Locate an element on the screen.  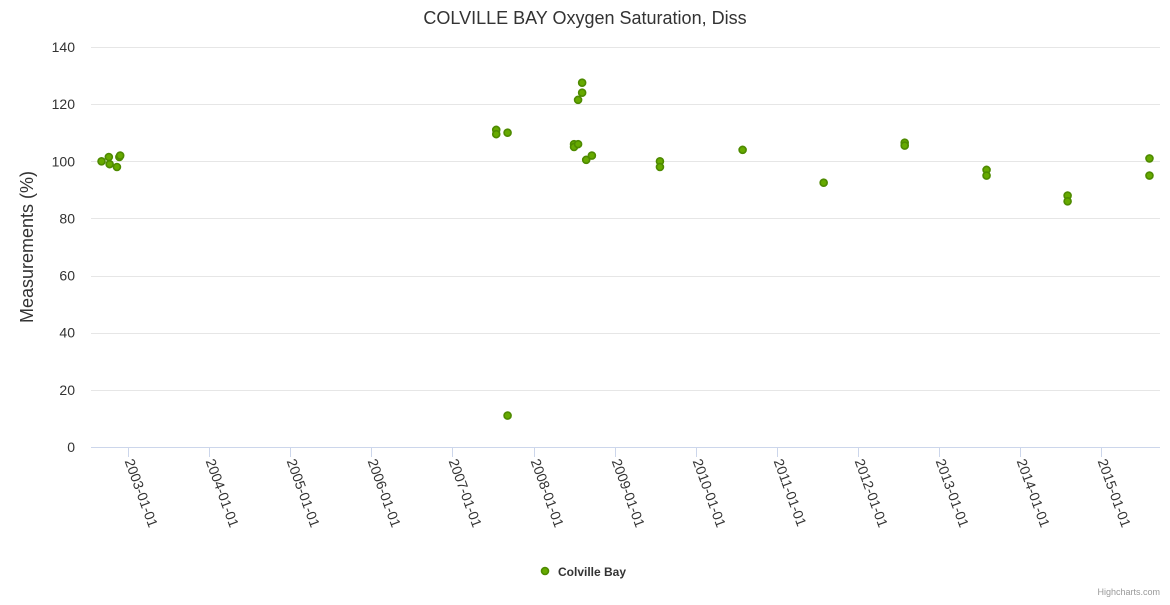
credits-link: Highcharts.com is located at coordinates (1128, 592).